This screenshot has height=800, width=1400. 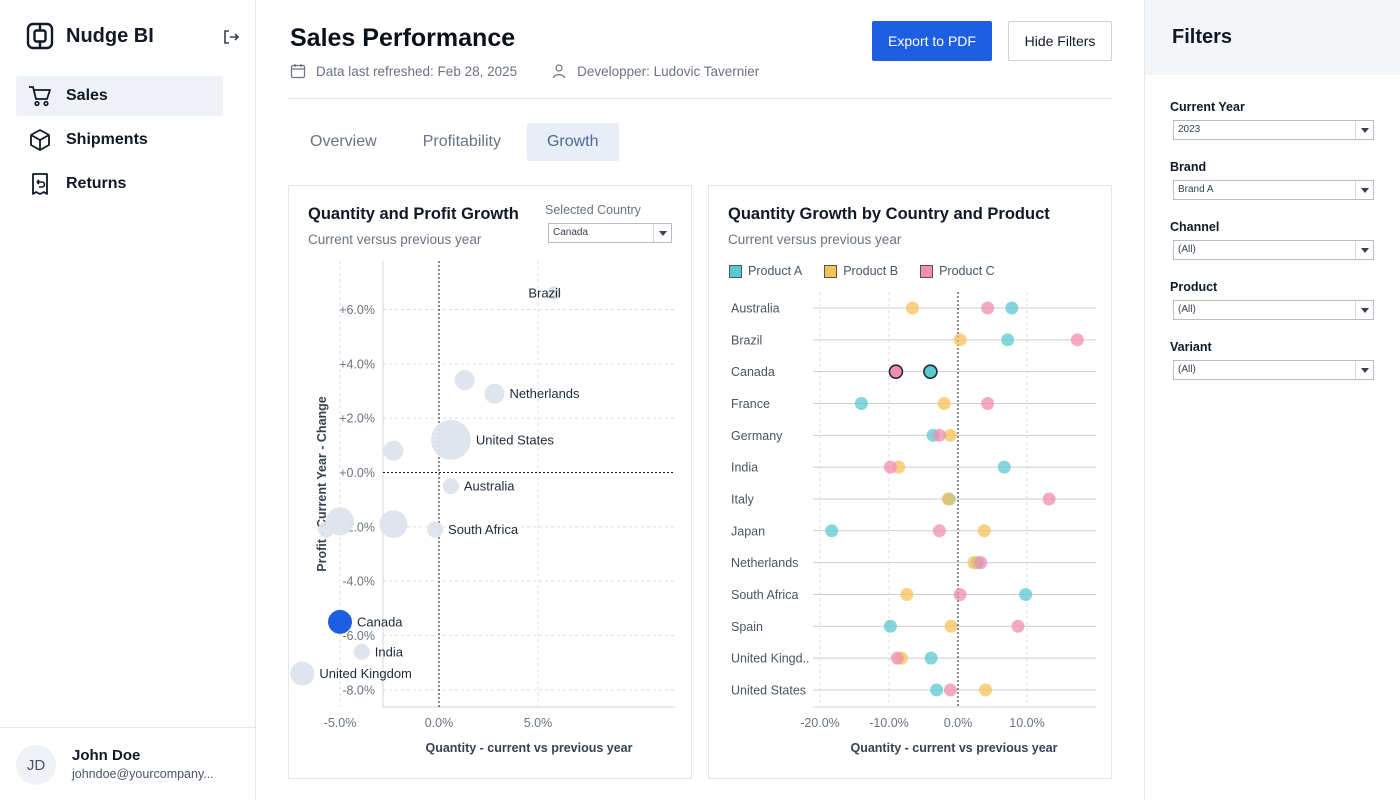 What do you see at coordinates (544, 393) in the screenshot?
I see `point-label: Netherlands` at bounding box center [544, 393].